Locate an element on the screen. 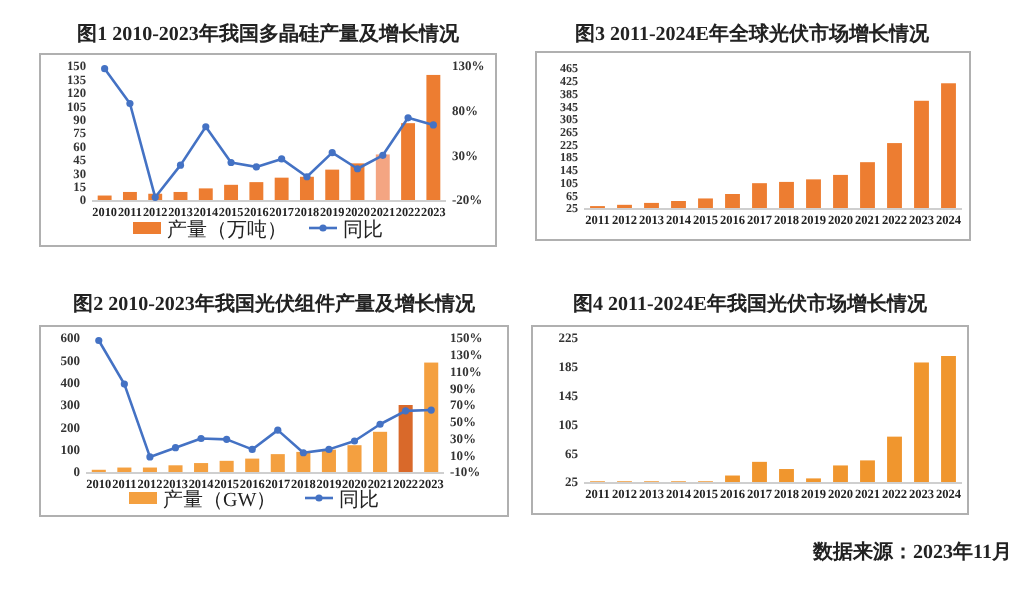 This screenshot has width=1026, height=592. chart-title: 图1 2010-2023年我国多晶硅产量及增长情况 is located at coordinates (269, 34).